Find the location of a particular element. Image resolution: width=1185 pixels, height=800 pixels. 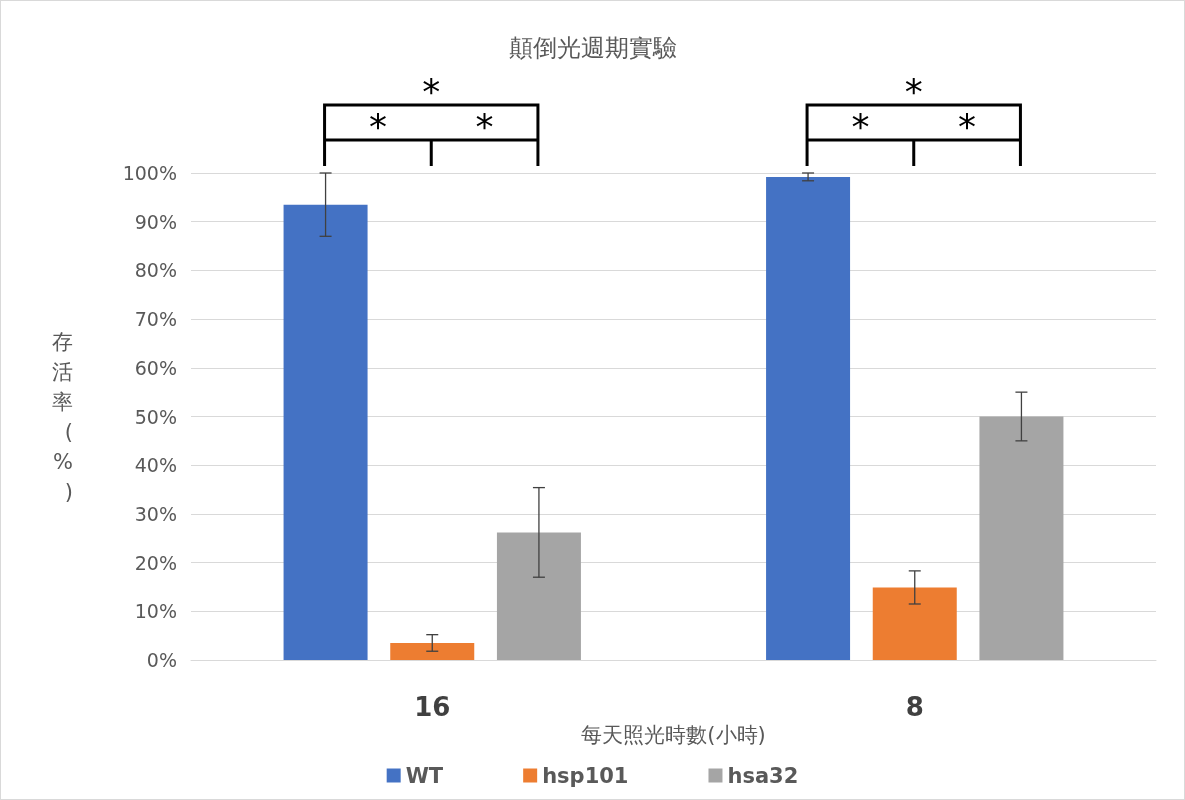

y-tick-label: 80% is located at coordinates (155, 270).